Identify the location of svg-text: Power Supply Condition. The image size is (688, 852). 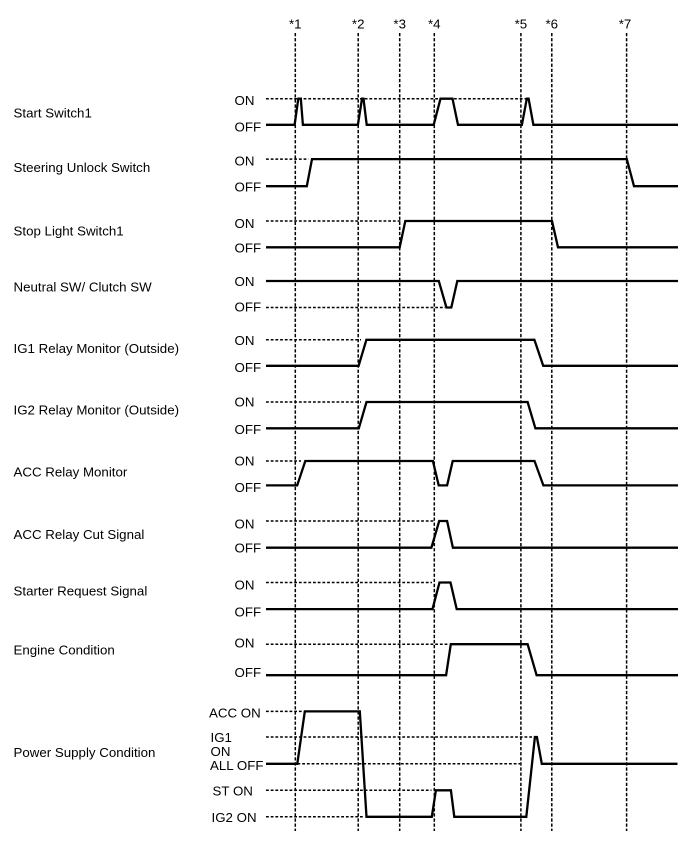
(85, 752).